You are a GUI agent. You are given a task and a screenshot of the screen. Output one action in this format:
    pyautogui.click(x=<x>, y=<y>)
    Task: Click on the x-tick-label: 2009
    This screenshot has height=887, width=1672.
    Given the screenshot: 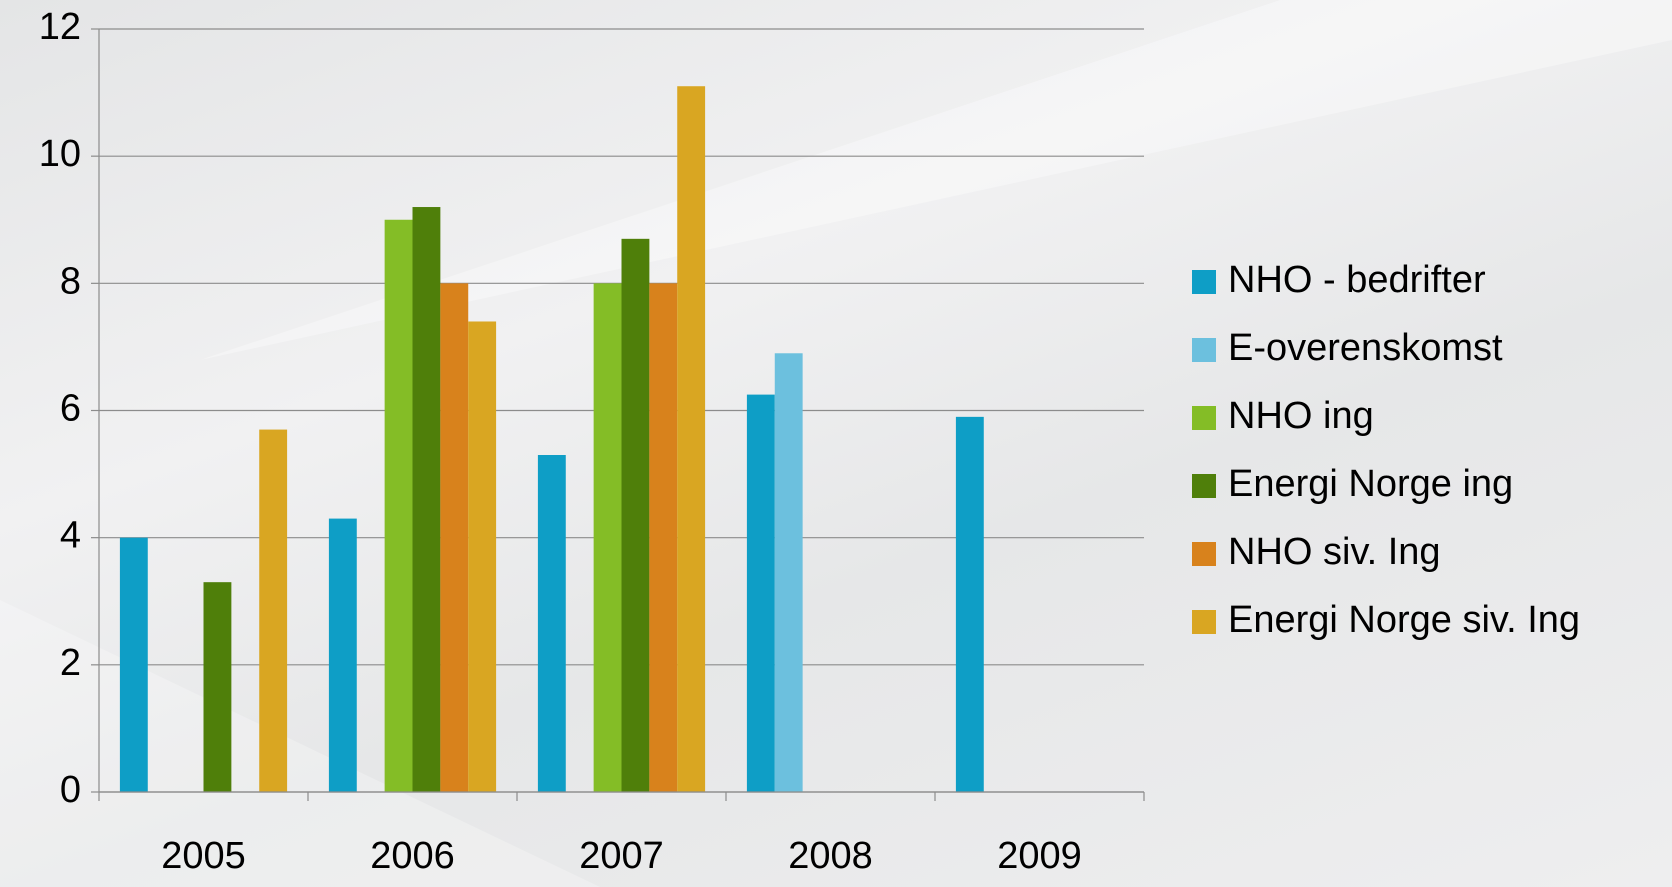 What is the action you would take?
    pyautogui.click(x=1039, y=856)
    